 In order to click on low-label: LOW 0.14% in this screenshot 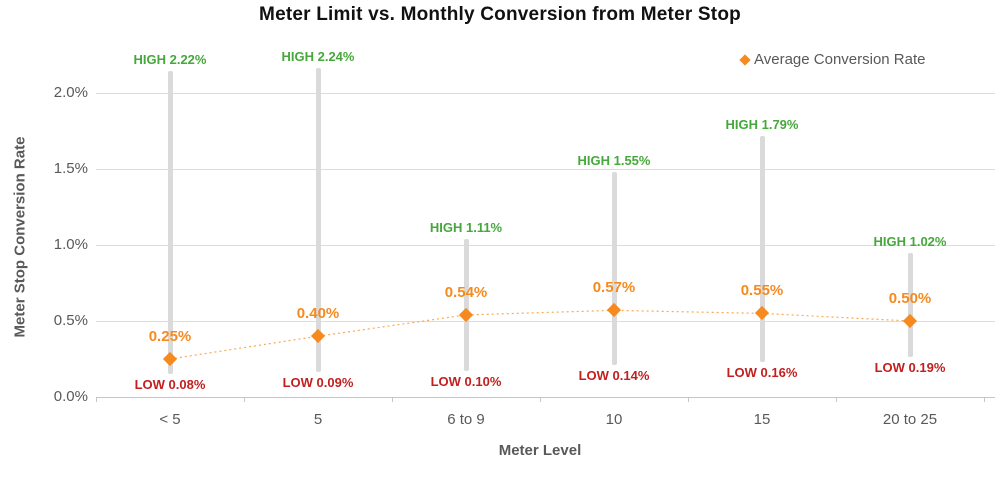, I will do `click(614, 375)`.